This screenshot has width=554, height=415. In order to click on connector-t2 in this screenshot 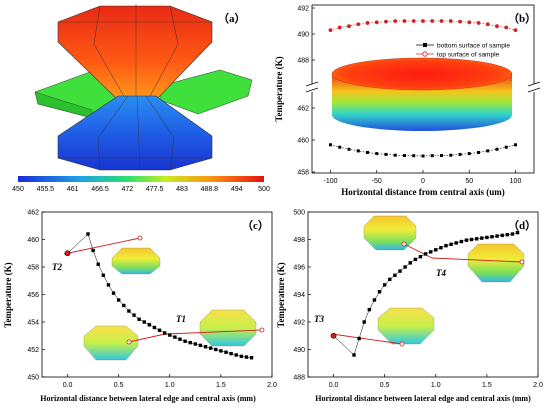, I will do `click(102, 246)`.